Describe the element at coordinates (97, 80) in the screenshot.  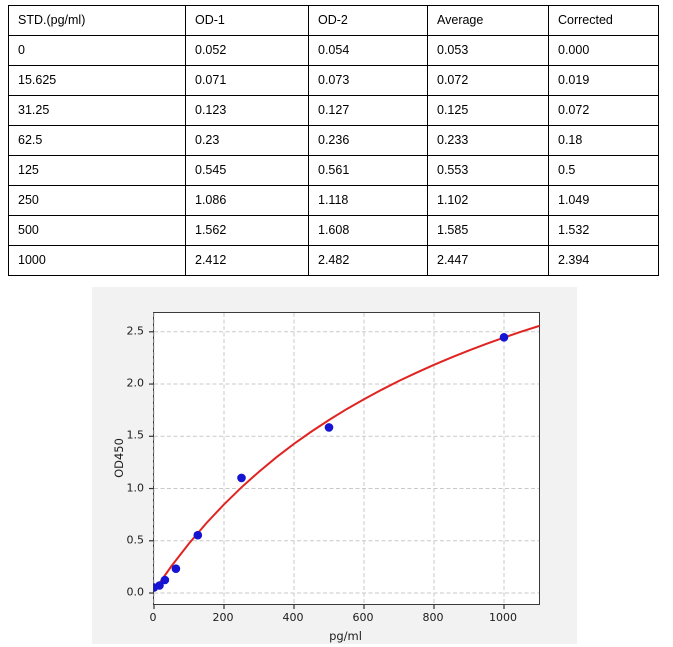
I see `table-cell: 15.625` at that location.